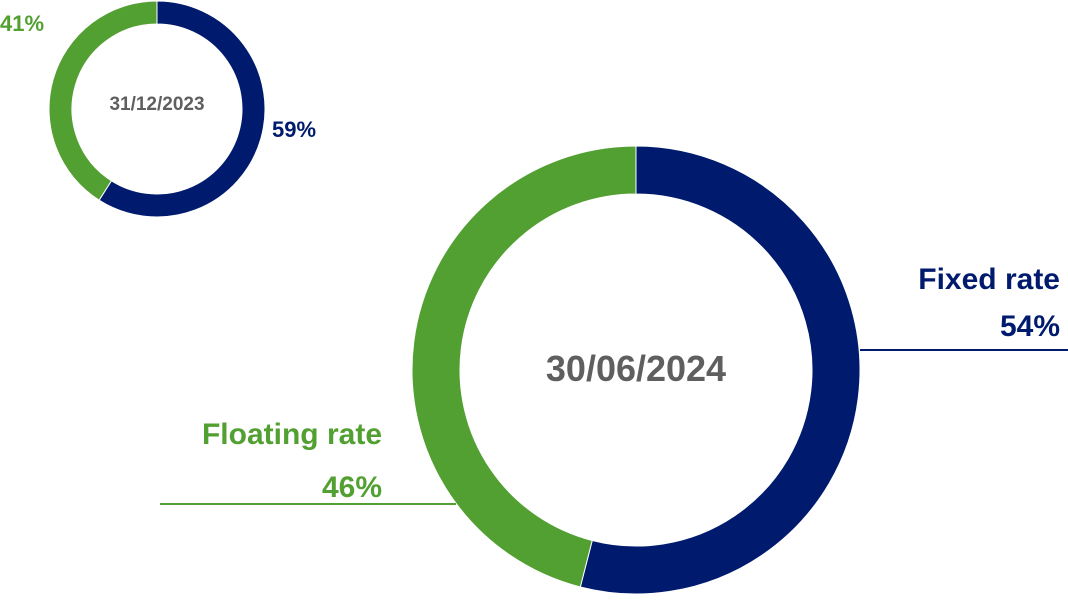 The image size is (1068, 601). I want to click on slice-fixed-rate-2023, so click(182, 109).